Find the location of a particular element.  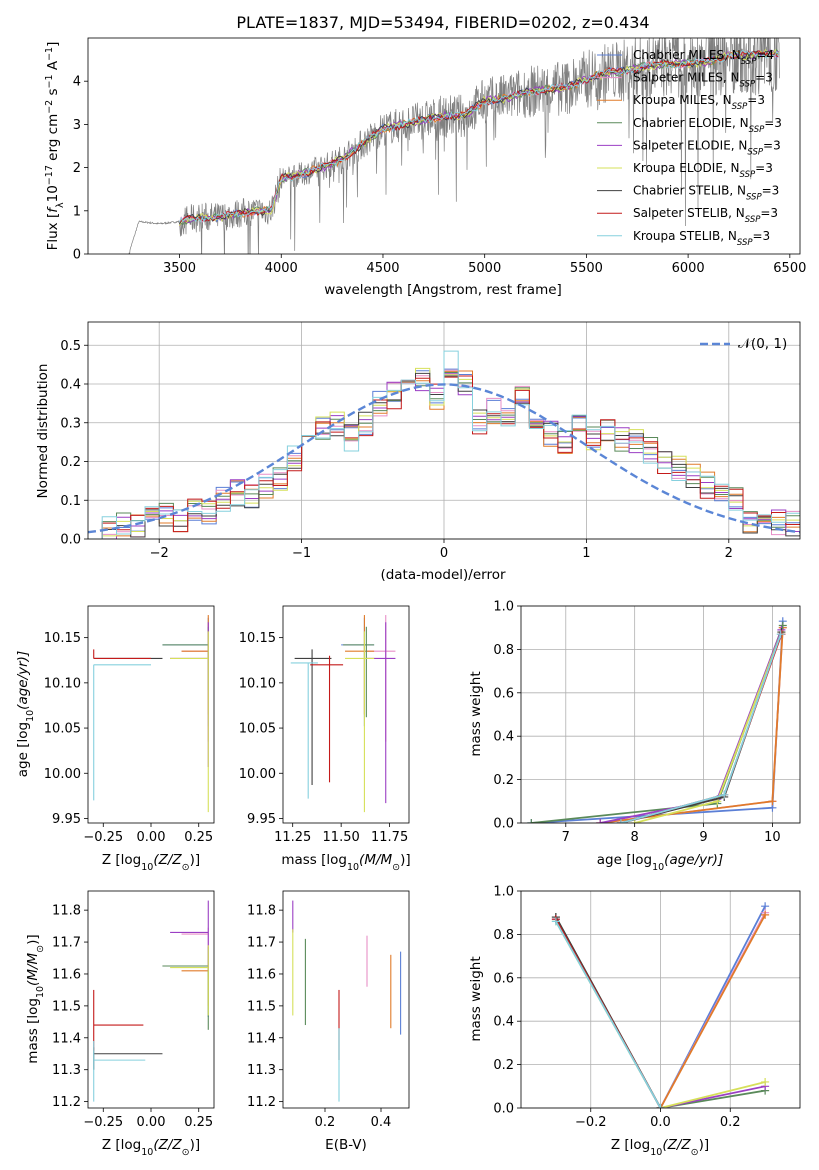

y-tick-label: 10.00 is located at coordinates (257, 774).